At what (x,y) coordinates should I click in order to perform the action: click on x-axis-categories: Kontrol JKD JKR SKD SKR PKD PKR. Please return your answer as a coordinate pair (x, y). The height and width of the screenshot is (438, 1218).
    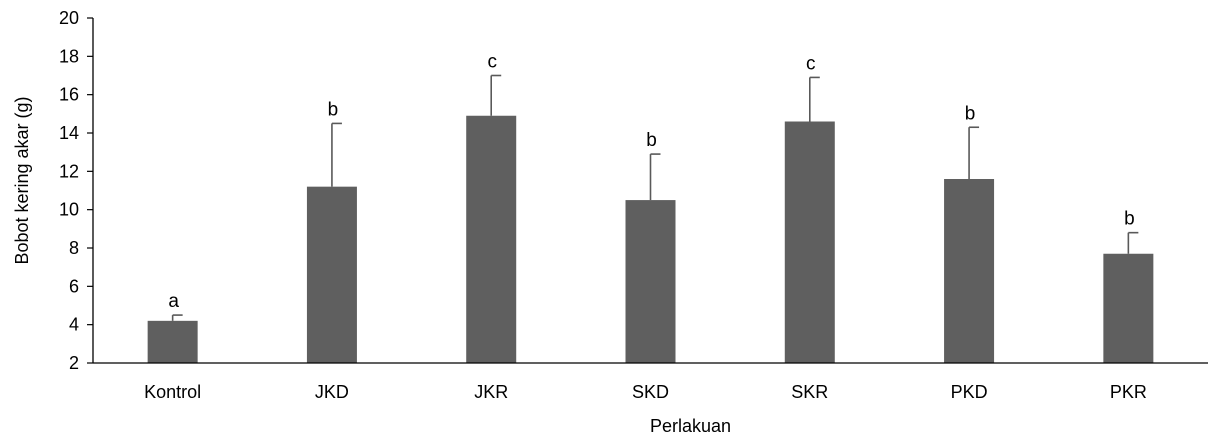
    Looking at the image, I should click on (645, 392).